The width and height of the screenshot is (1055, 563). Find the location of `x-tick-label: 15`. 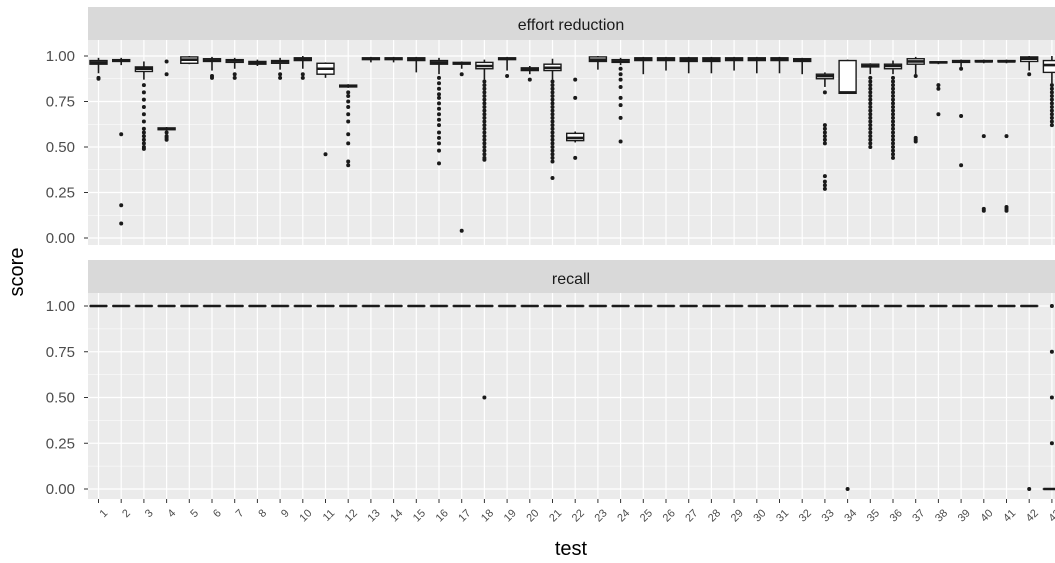

x-tick-label: 15 is located at coordinates (419, 515).